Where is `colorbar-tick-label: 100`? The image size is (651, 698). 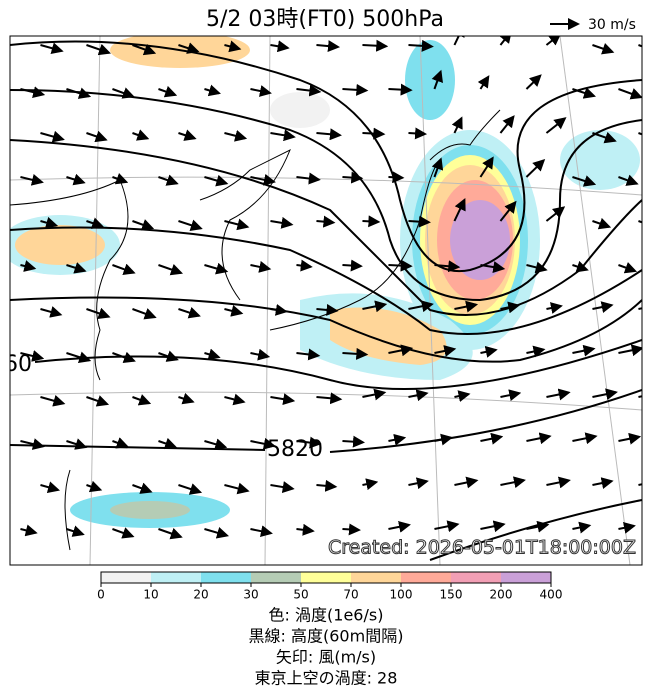 colorbar-tick-label: 100 is located at coordinates (401, 595).